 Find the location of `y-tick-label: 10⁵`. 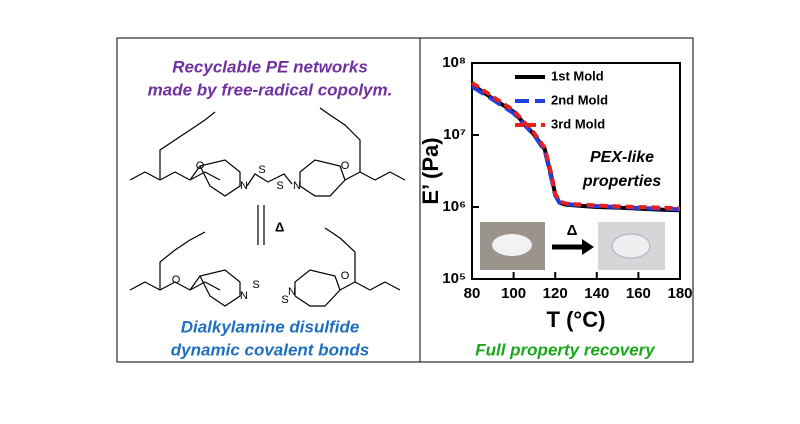

y-tick-label: 10⁵ is located at coordinates (454, 278).